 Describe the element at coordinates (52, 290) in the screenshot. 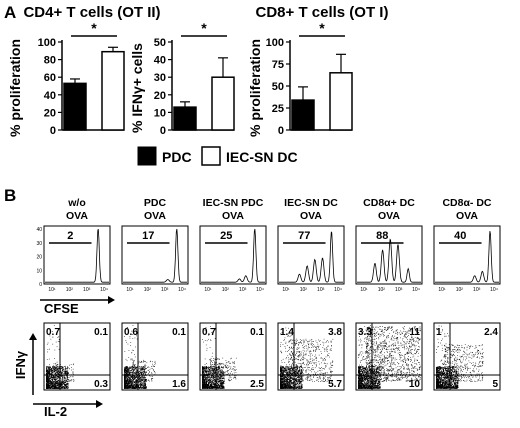

I see `col-1-hist-log-tick: 10¹` at that location.